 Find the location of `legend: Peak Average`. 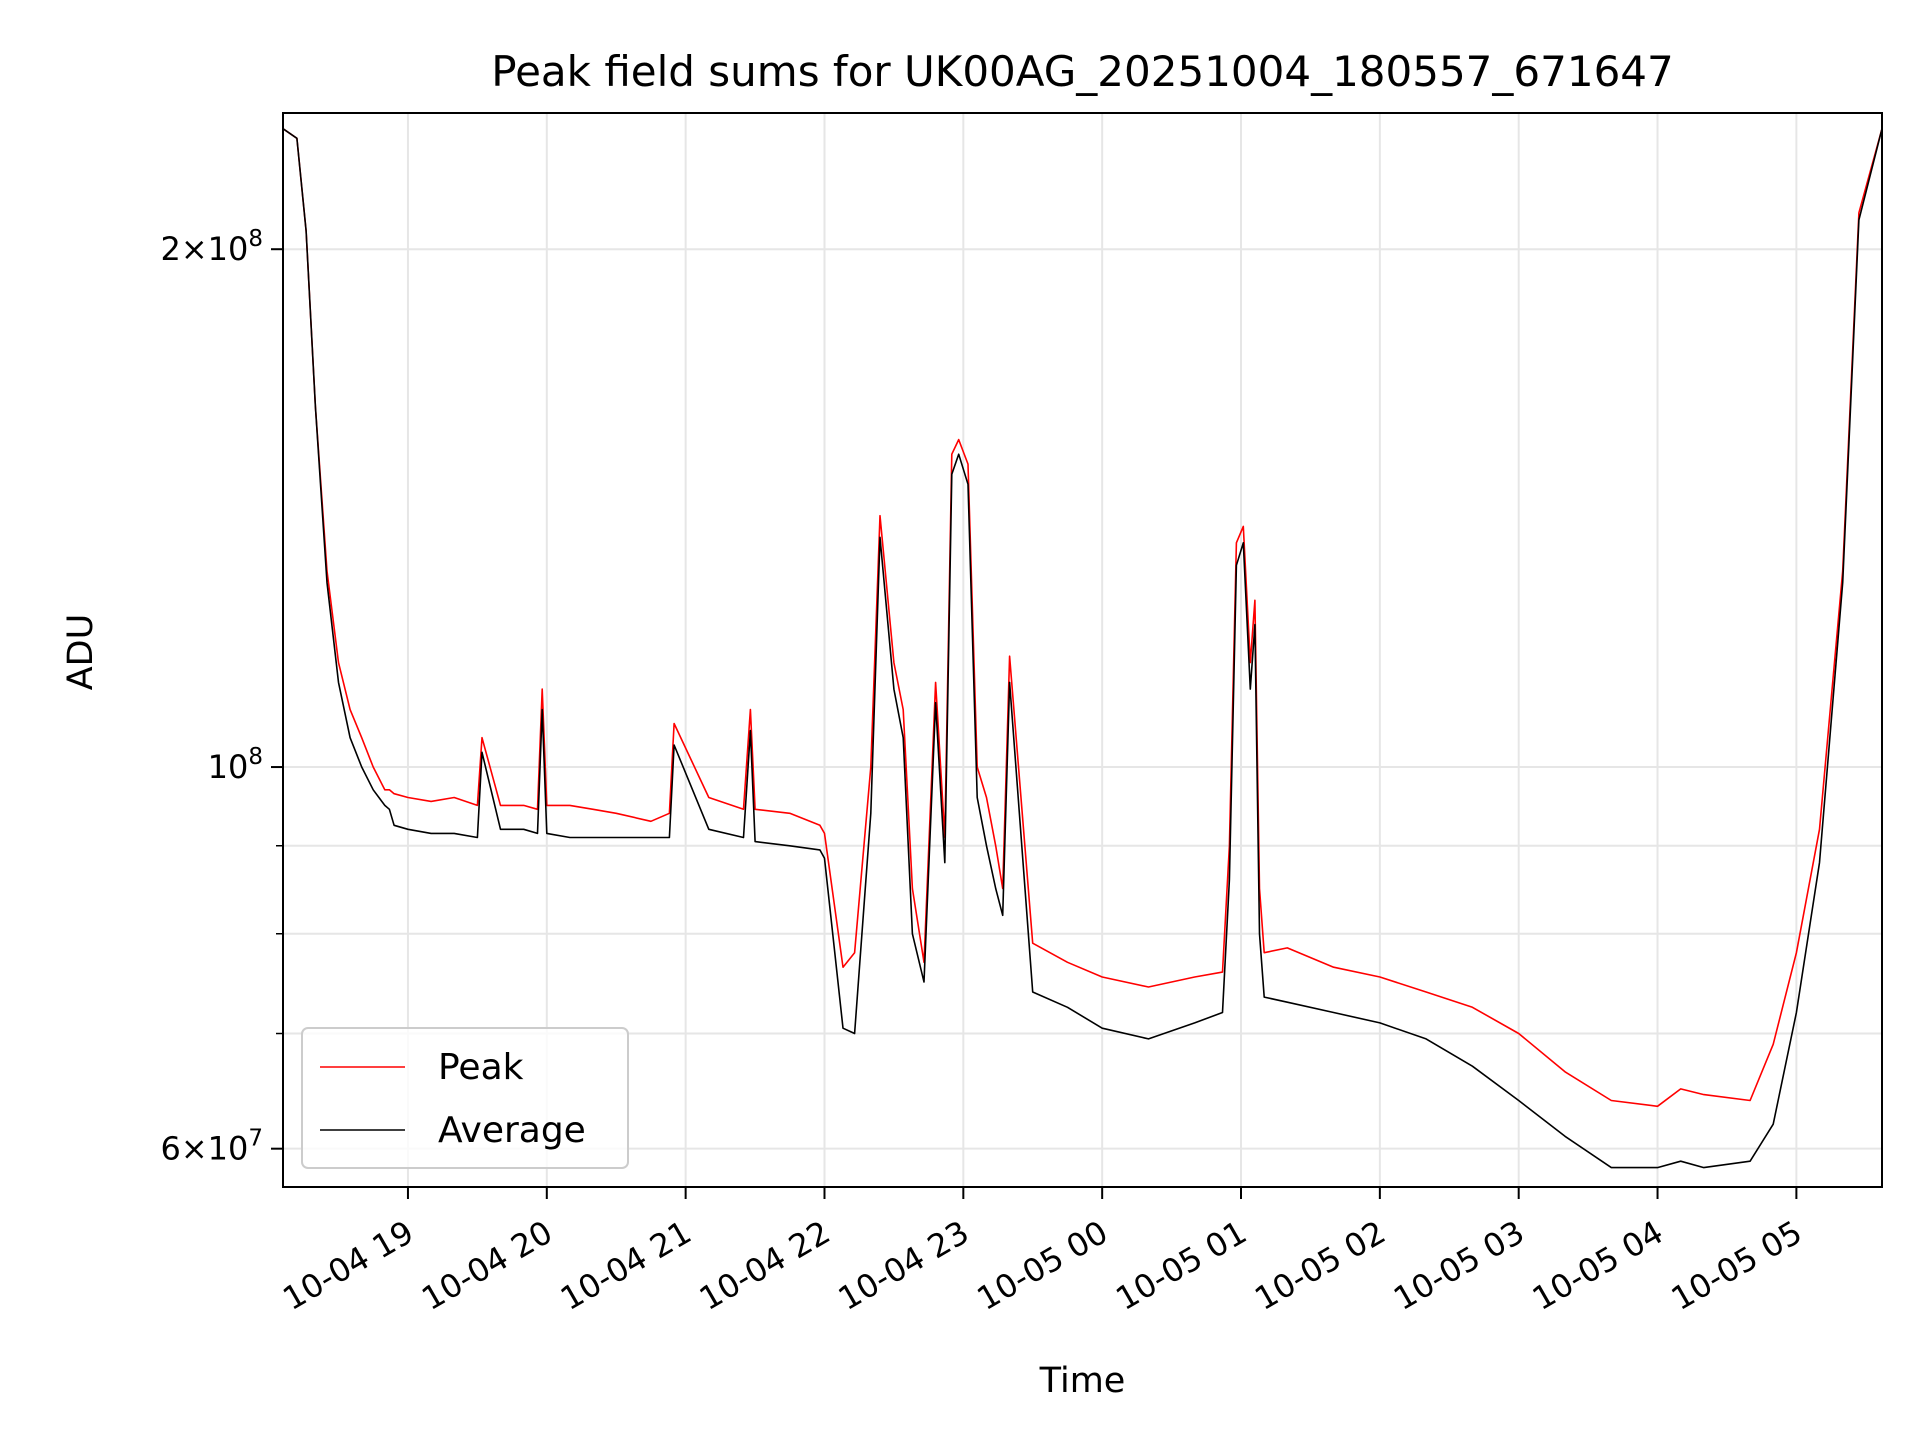

legend: Peak Average is located at coordinates (465, 1098).